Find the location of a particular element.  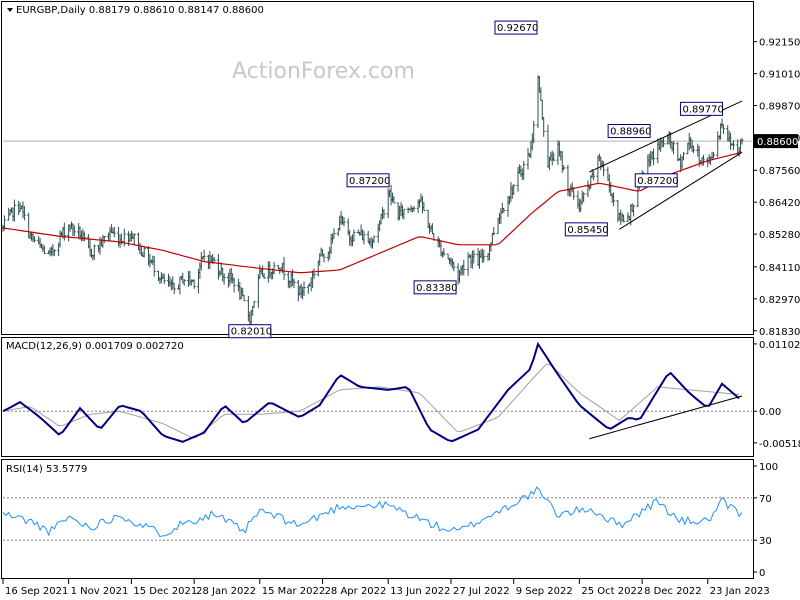

price-annotation-label: 0.85450 is located at coordinates (587, 230).